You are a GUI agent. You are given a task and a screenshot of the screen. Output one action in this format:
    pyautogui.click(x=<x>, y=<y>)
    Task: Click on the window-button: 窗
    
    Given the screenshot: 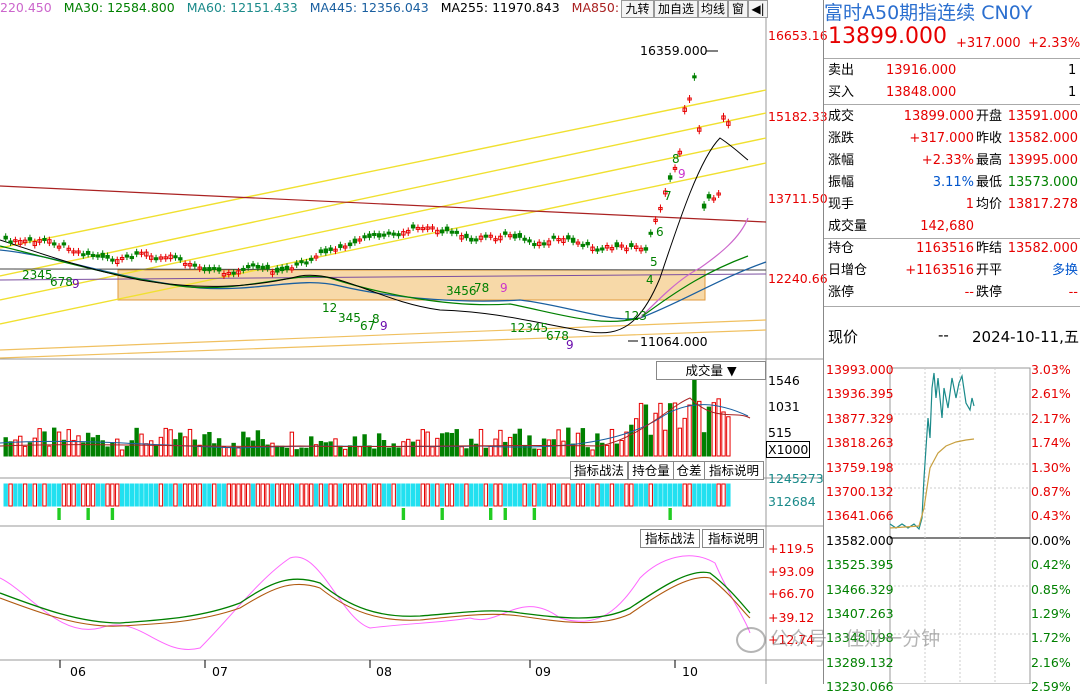 What is the action you would take?
    pyautogui.click(x=738, y=9)
    